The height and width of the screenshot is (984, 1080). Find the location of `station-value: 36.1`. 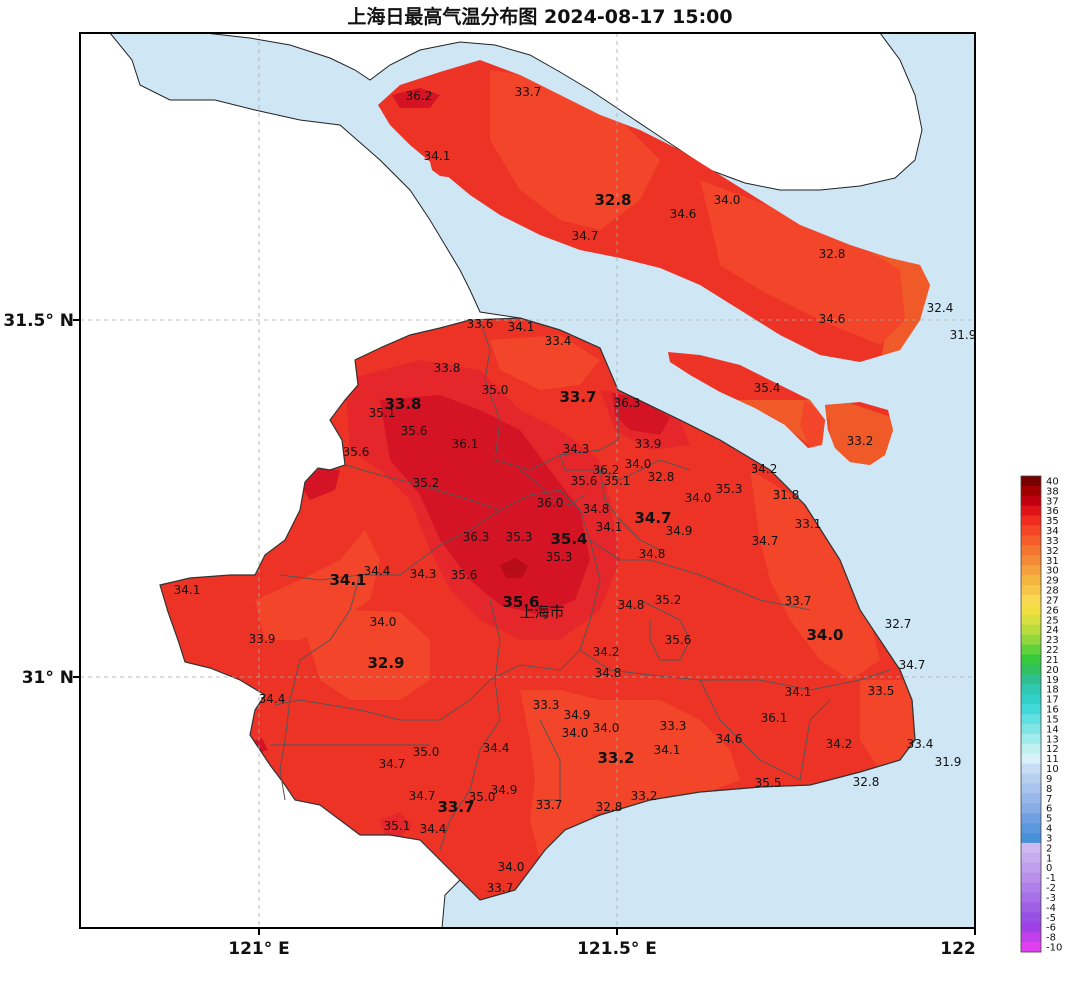

station-value: 36.1 is located at coordinates (465, 444).